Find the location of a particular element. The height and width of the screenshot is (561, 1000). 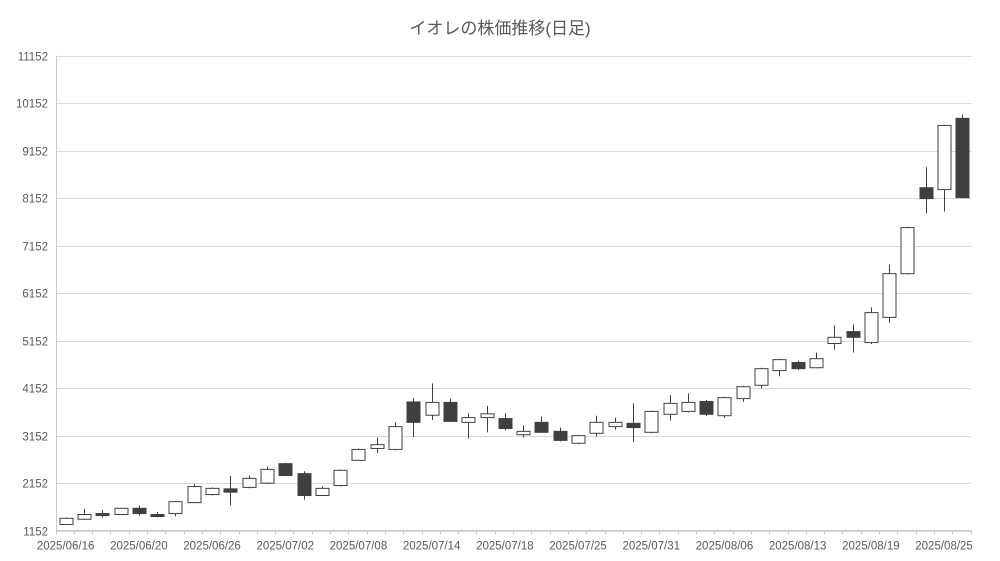

x-tick-label: 2025/07/25 is located at coordinates (578, 547).